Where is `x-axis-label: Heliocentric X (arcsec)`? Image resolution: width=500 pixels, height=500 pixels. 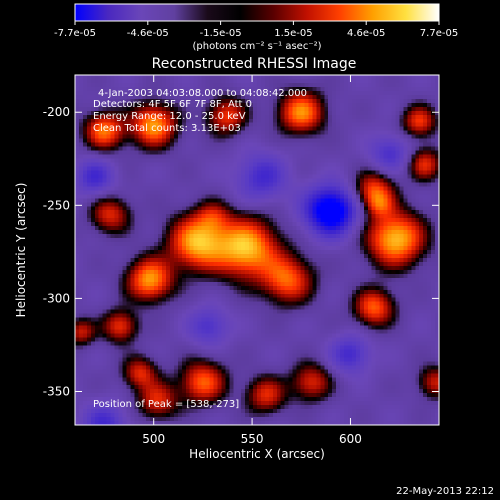 x-axis-label: Heliocentric X (arcsec) is located at coordinates (257, 454).